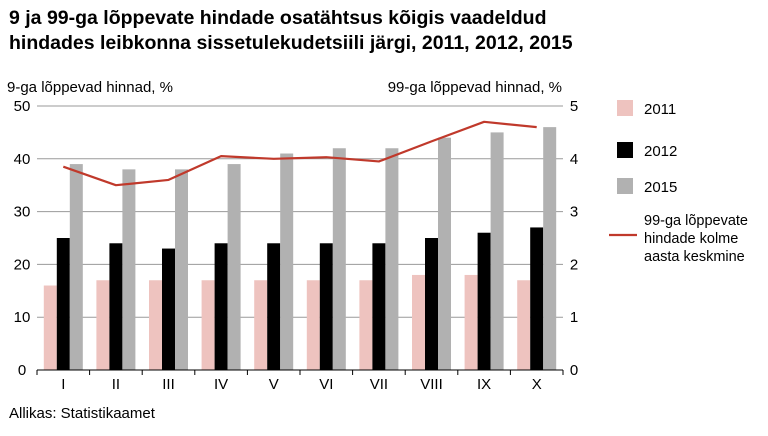  I want to click on right-tick-label: 2, so click(574, 264).